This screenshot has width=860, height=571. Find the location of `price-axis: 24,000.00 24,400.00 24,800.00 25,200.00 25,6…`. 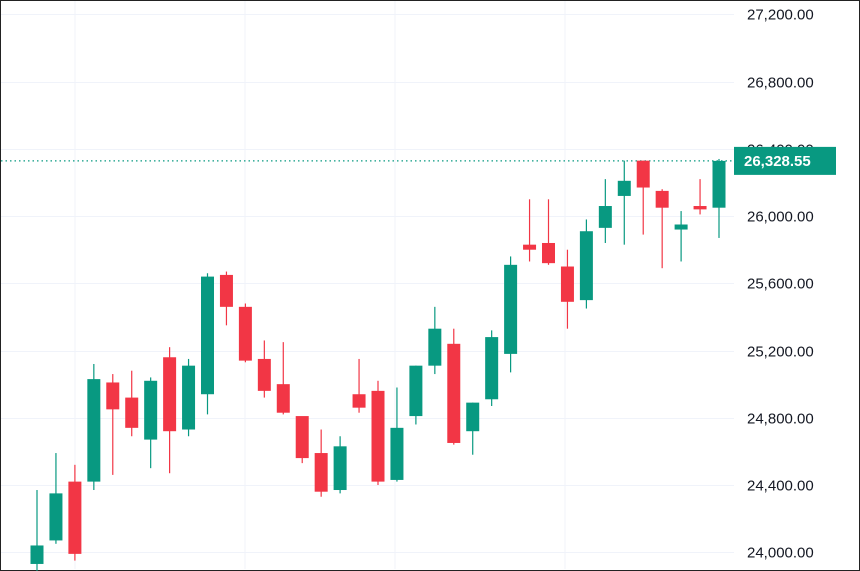

price-axis: 24,000.00 24,400.00 24,800.00 25,200.00 25,6… is located at coordinates (780, 284).